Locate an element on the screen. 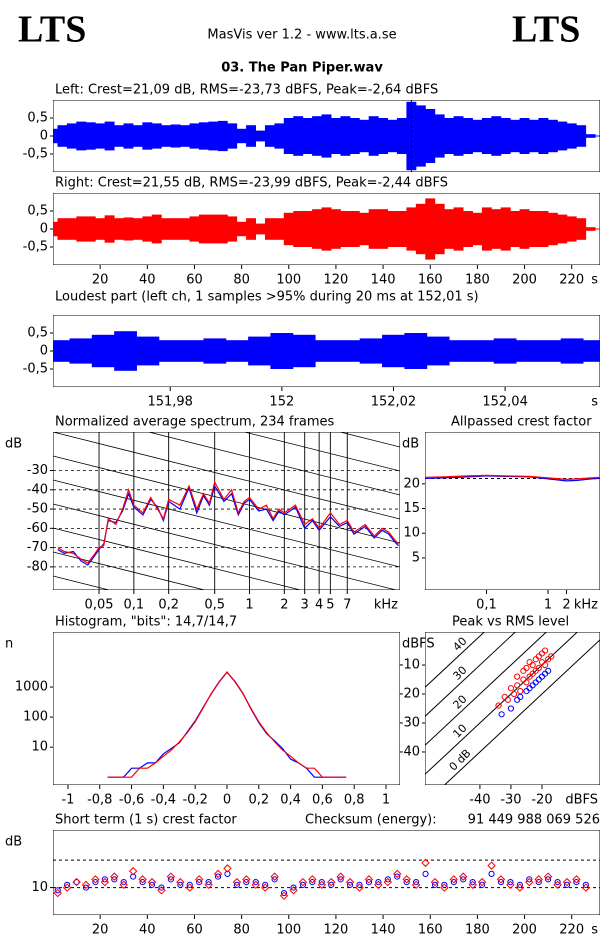 This screenshot has width=606, height=946. x-tick-label: -1 is located at coordinates (67, 800).